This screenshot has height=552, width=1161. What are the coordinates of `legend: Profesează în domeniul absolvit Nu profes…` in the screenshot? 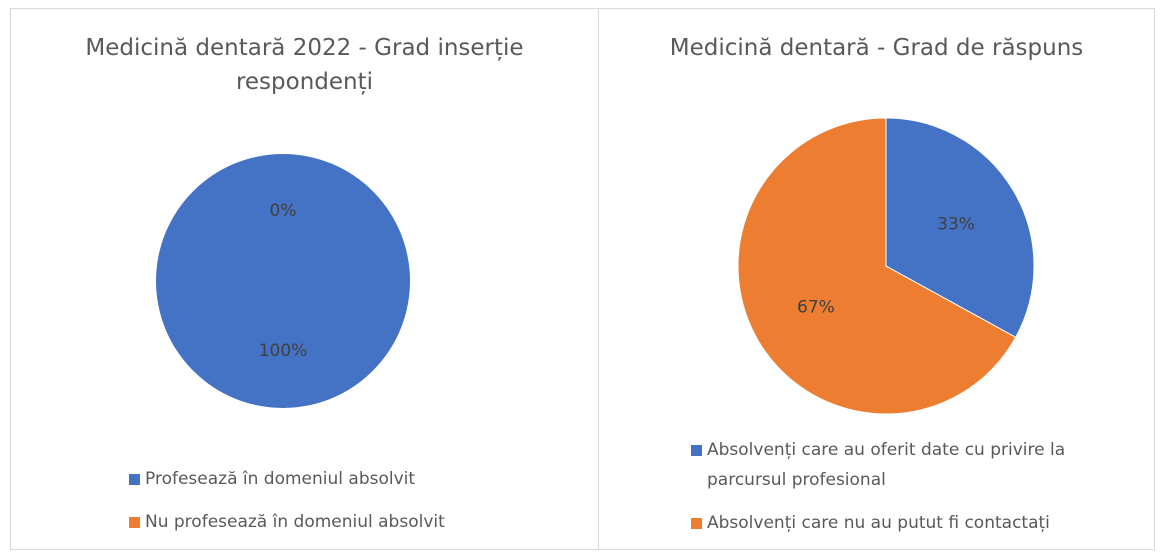 It's located at (349, 507).